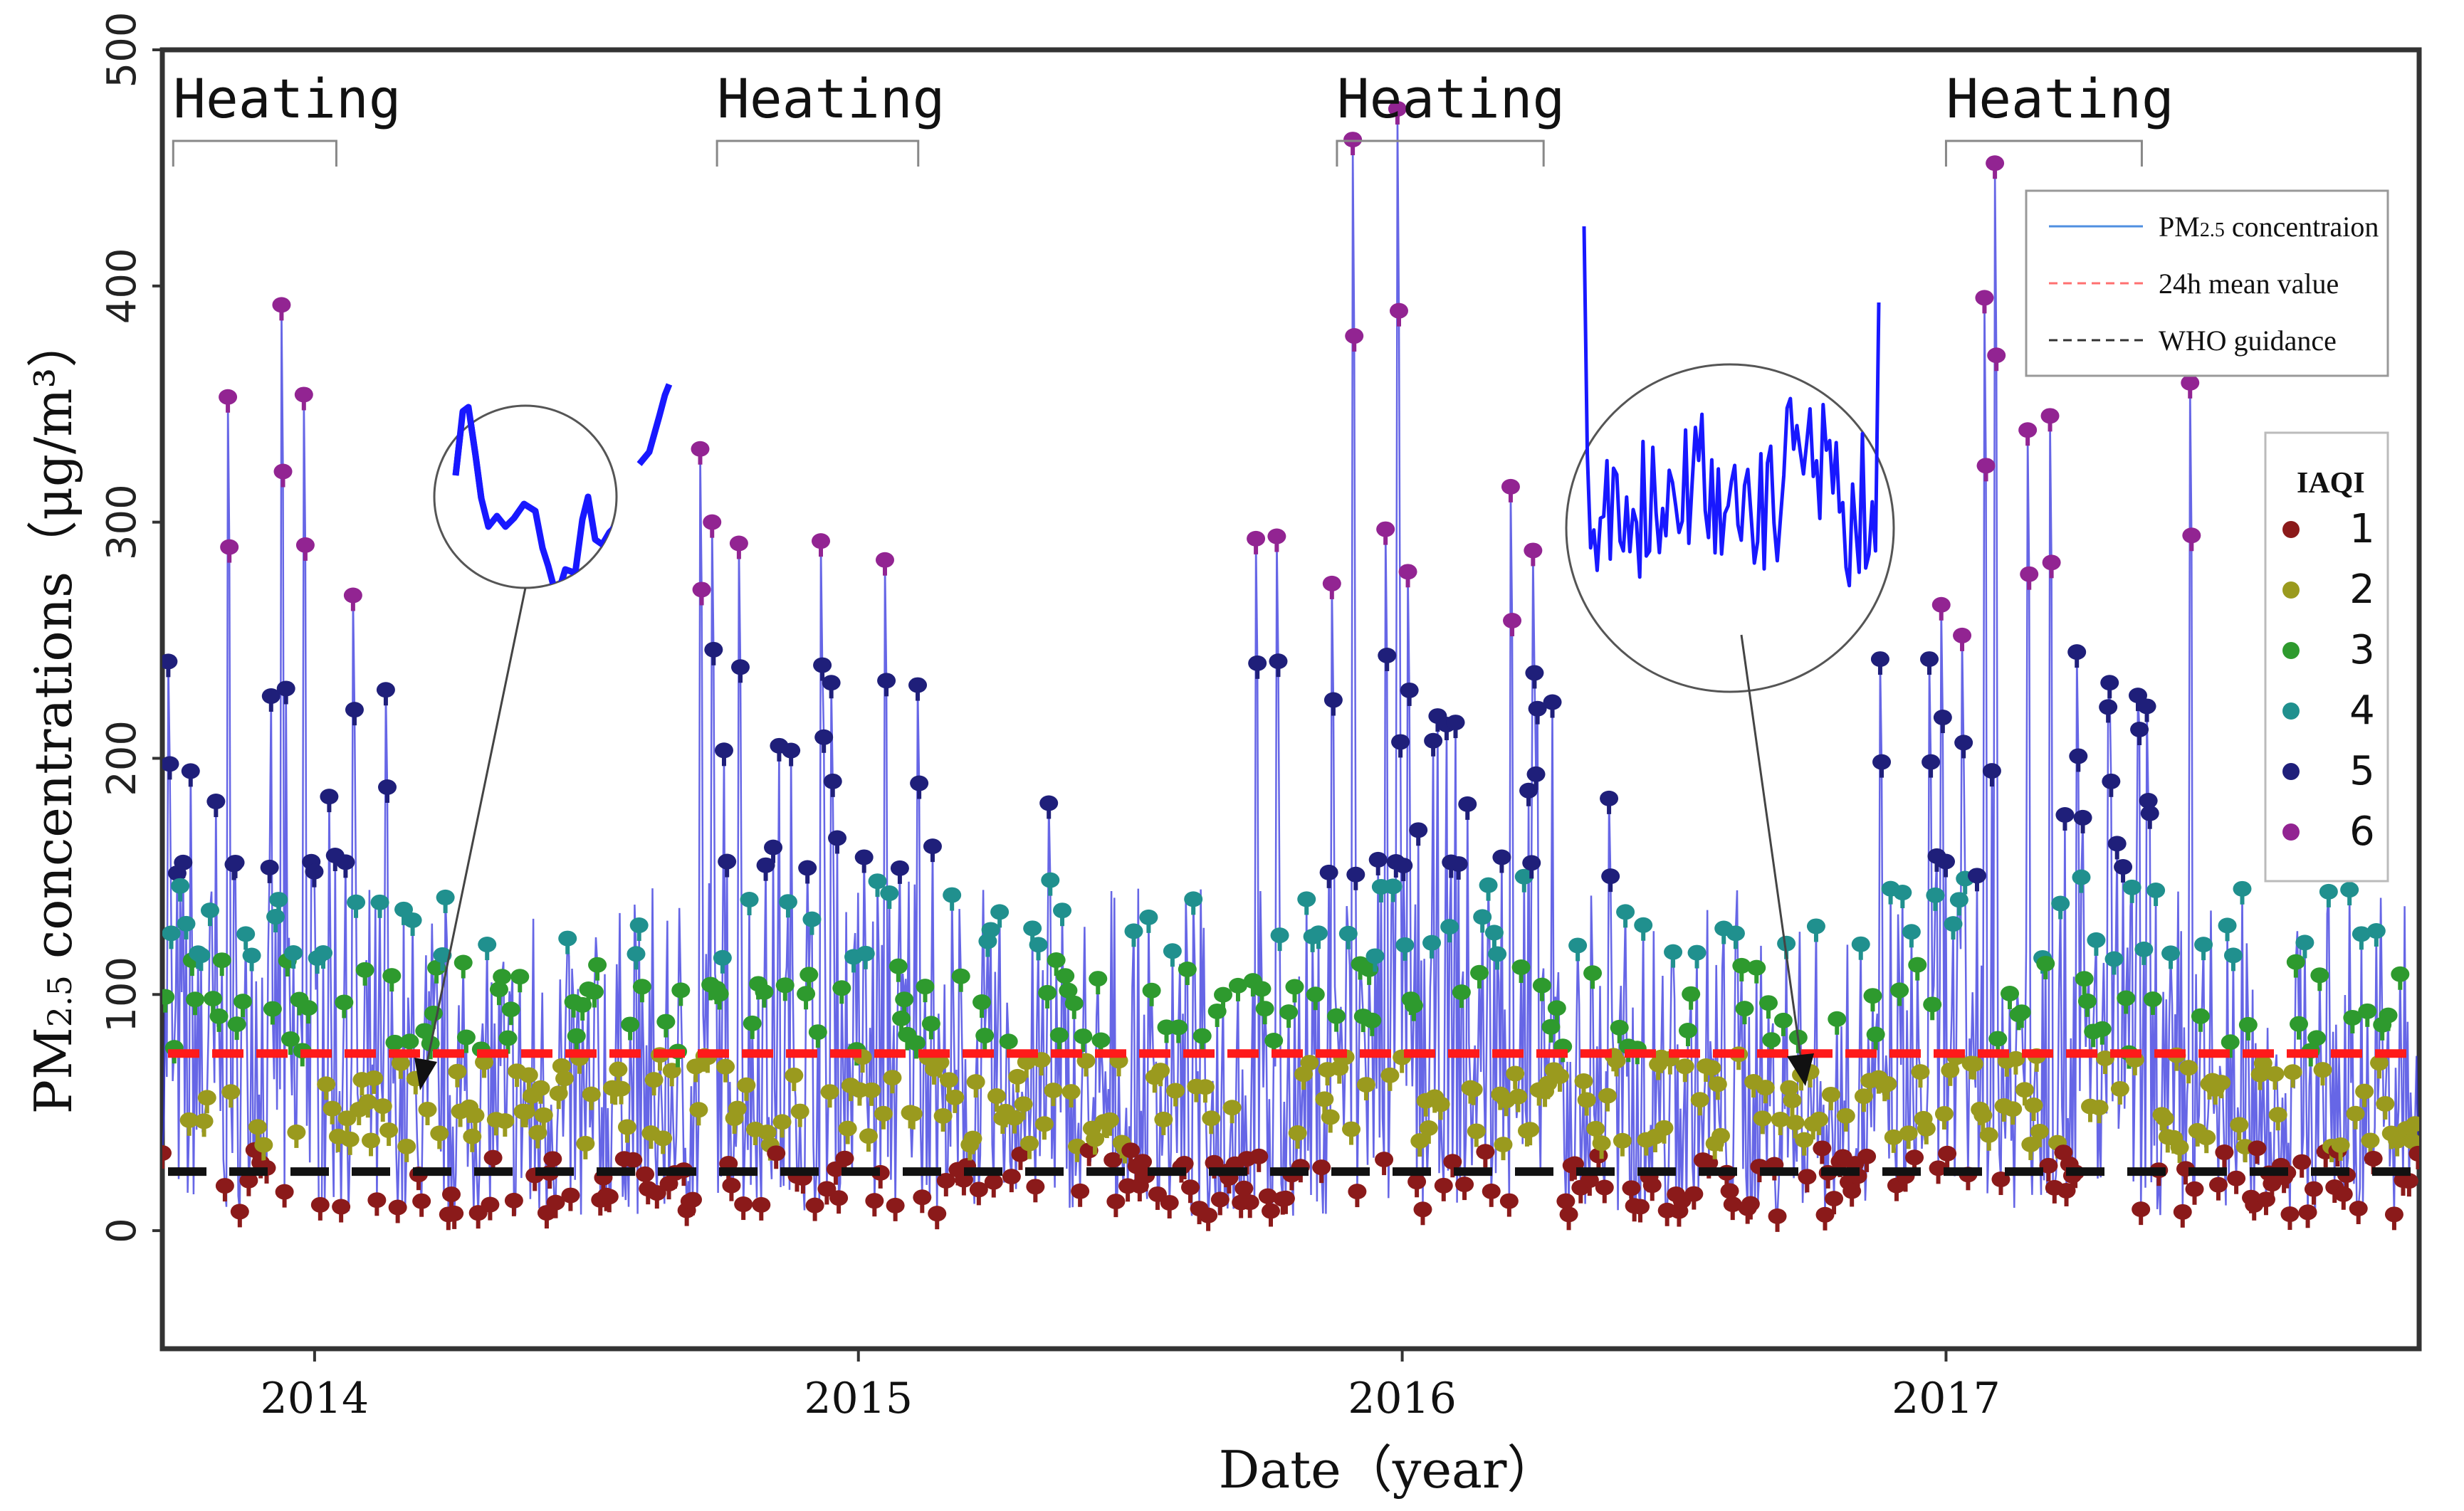 The image size is (2464, 1511). Describe the element at coordinates (2362, 832) in the screenshot. I see `iaqi-legend-label: 6` at that location.